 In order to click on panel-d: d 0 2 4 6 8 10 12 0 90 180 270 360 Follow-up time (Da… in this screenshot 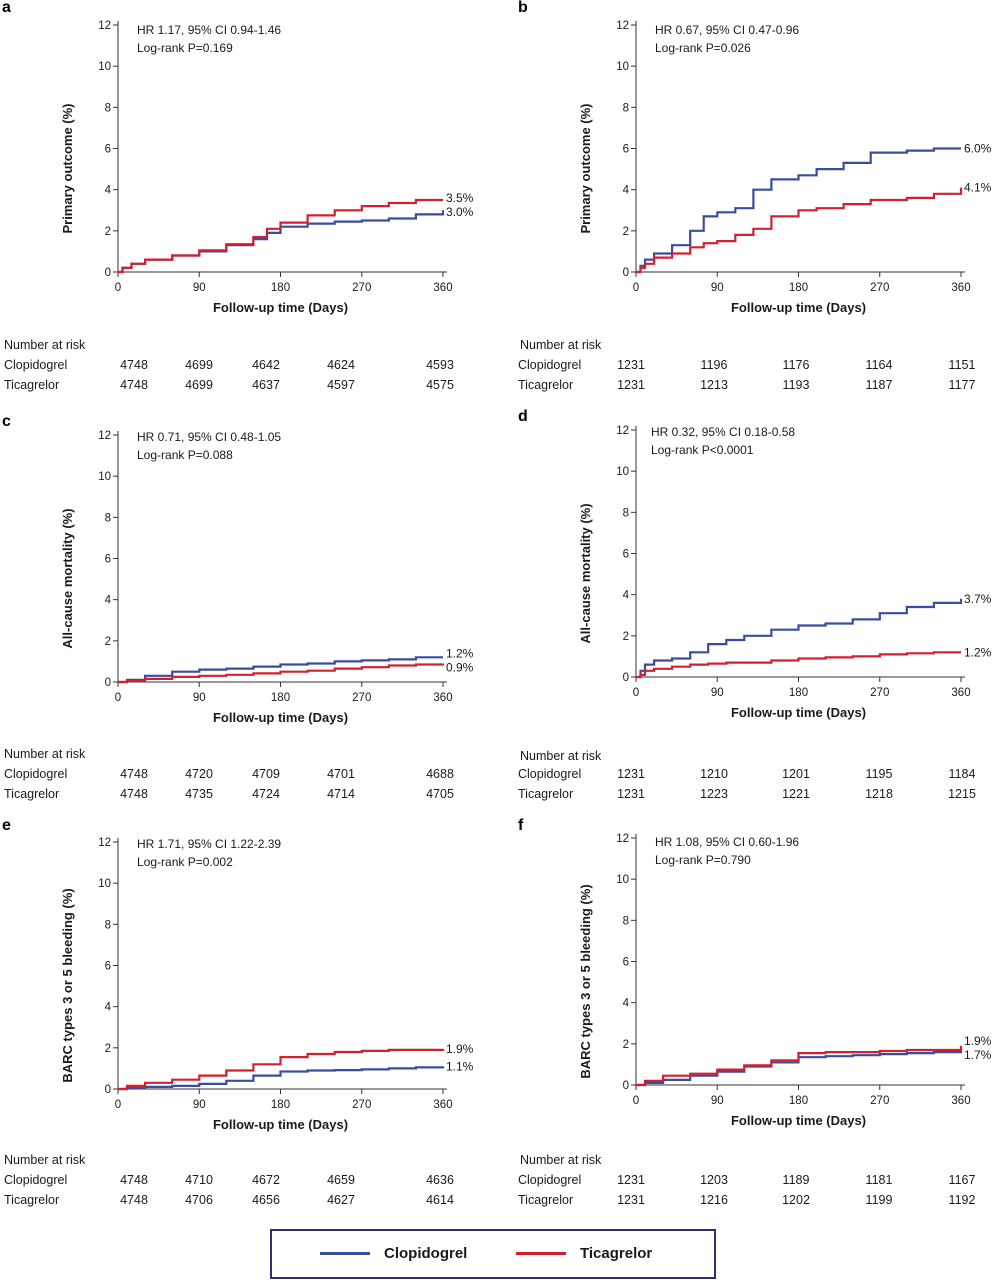, I will do `click(755, 604)`.